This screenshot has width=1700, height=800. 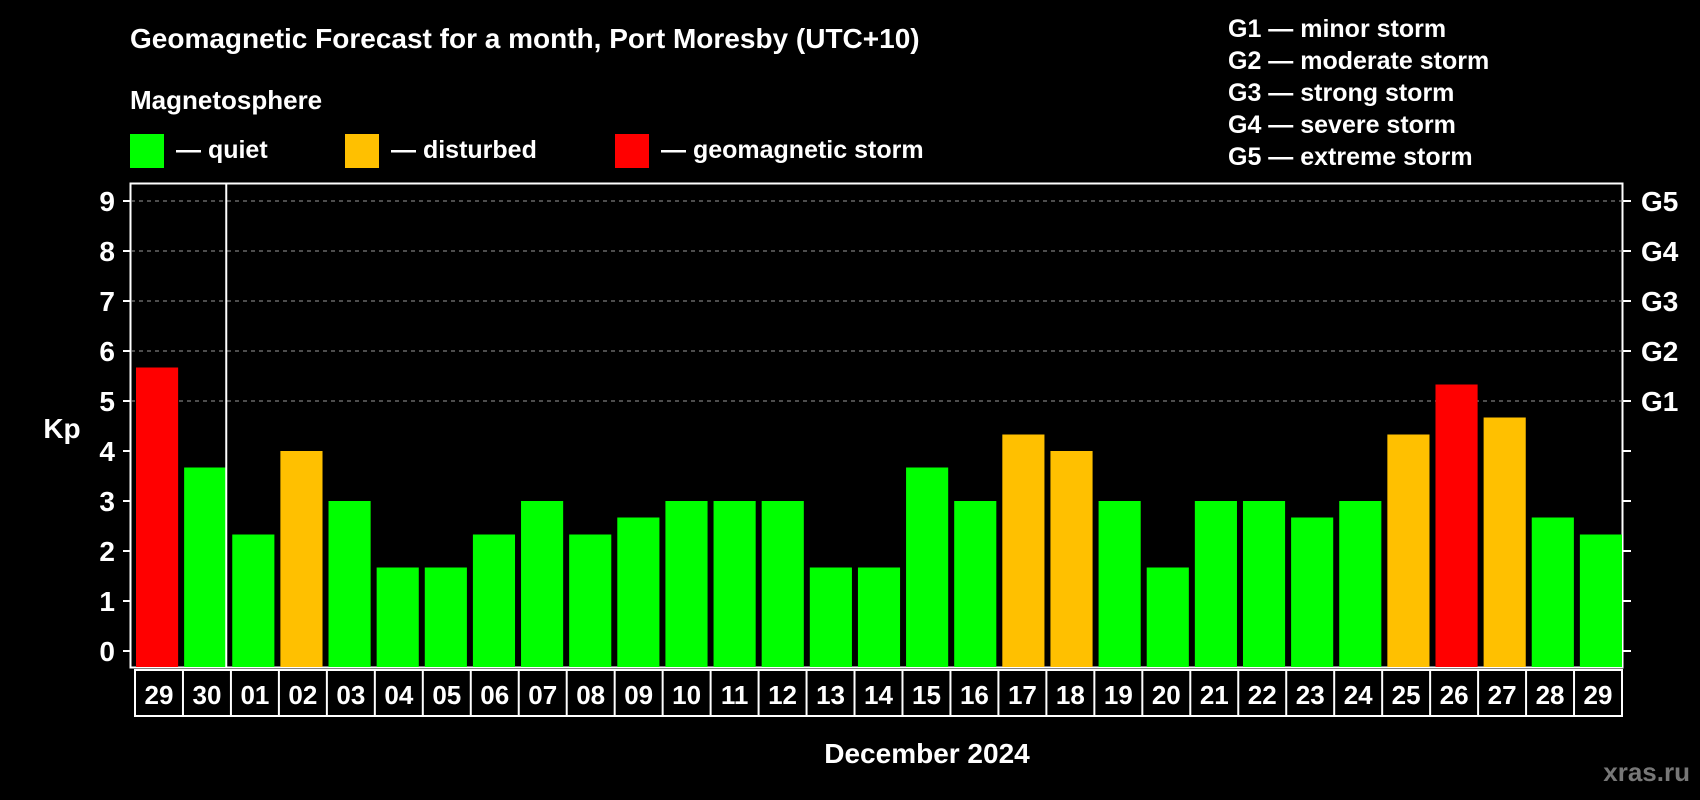 What do you see at coordinates (362, 151) in the screenshot?
I see `legend-swatch-disturbed` at bounding box center [362, 151].